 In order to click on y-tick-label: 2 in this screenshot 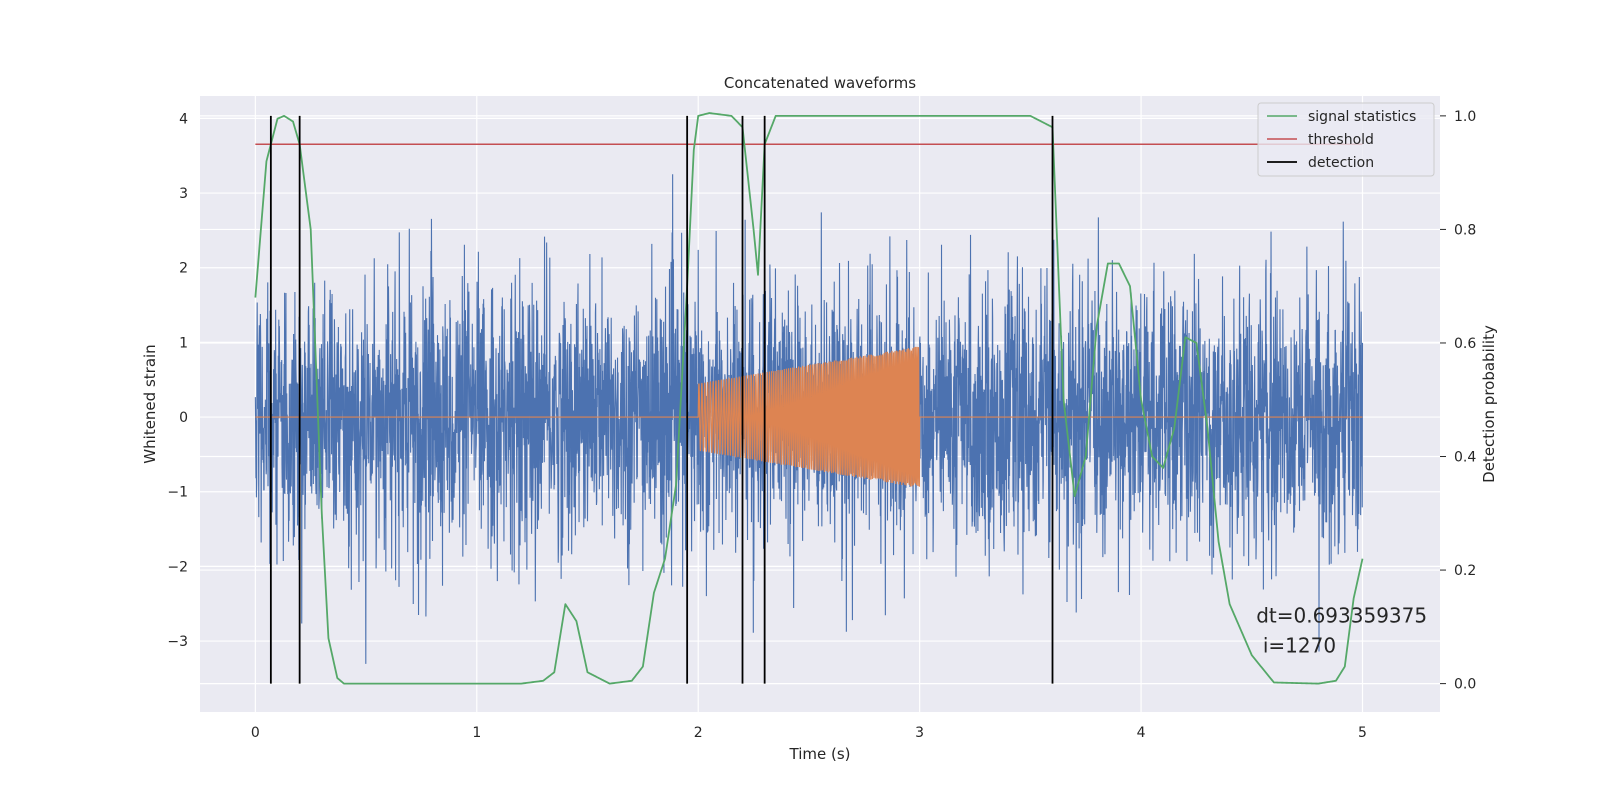, I will do `click(183, 269)`.